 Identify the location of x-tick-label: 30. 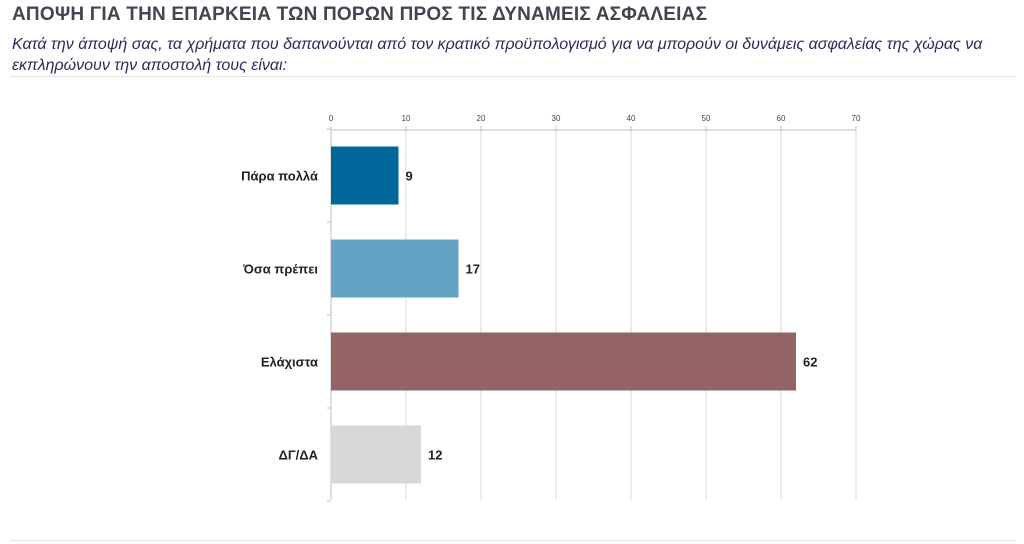
(556, 118).